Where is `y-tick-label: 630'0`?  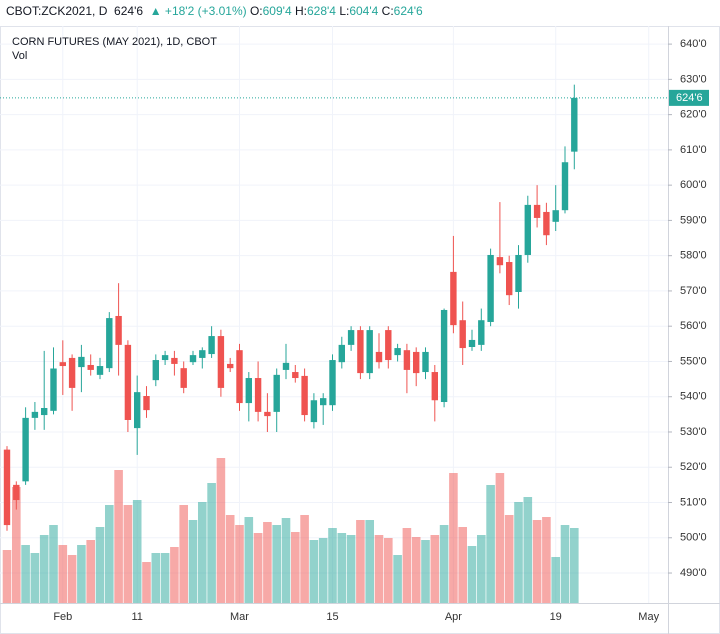
y-tick-label: 630'0 is located at coordinates (693, 79).